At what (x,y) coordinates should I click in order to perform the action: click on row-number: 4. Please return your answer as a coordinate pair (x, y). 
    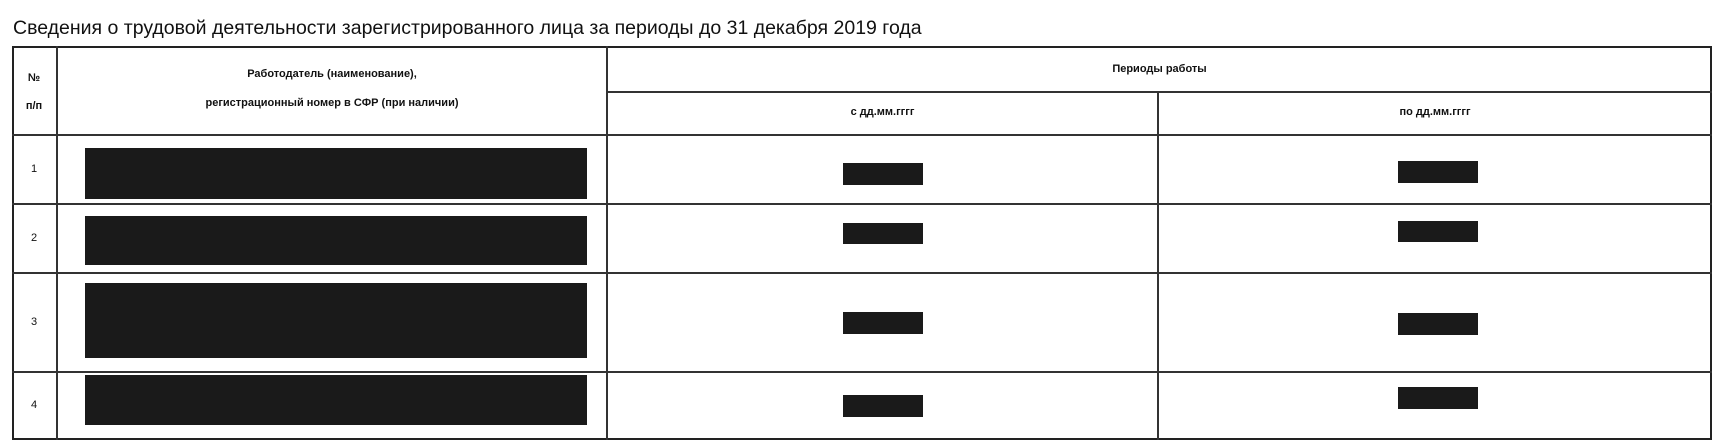
    Looking at the image, I should click on (34, 405).